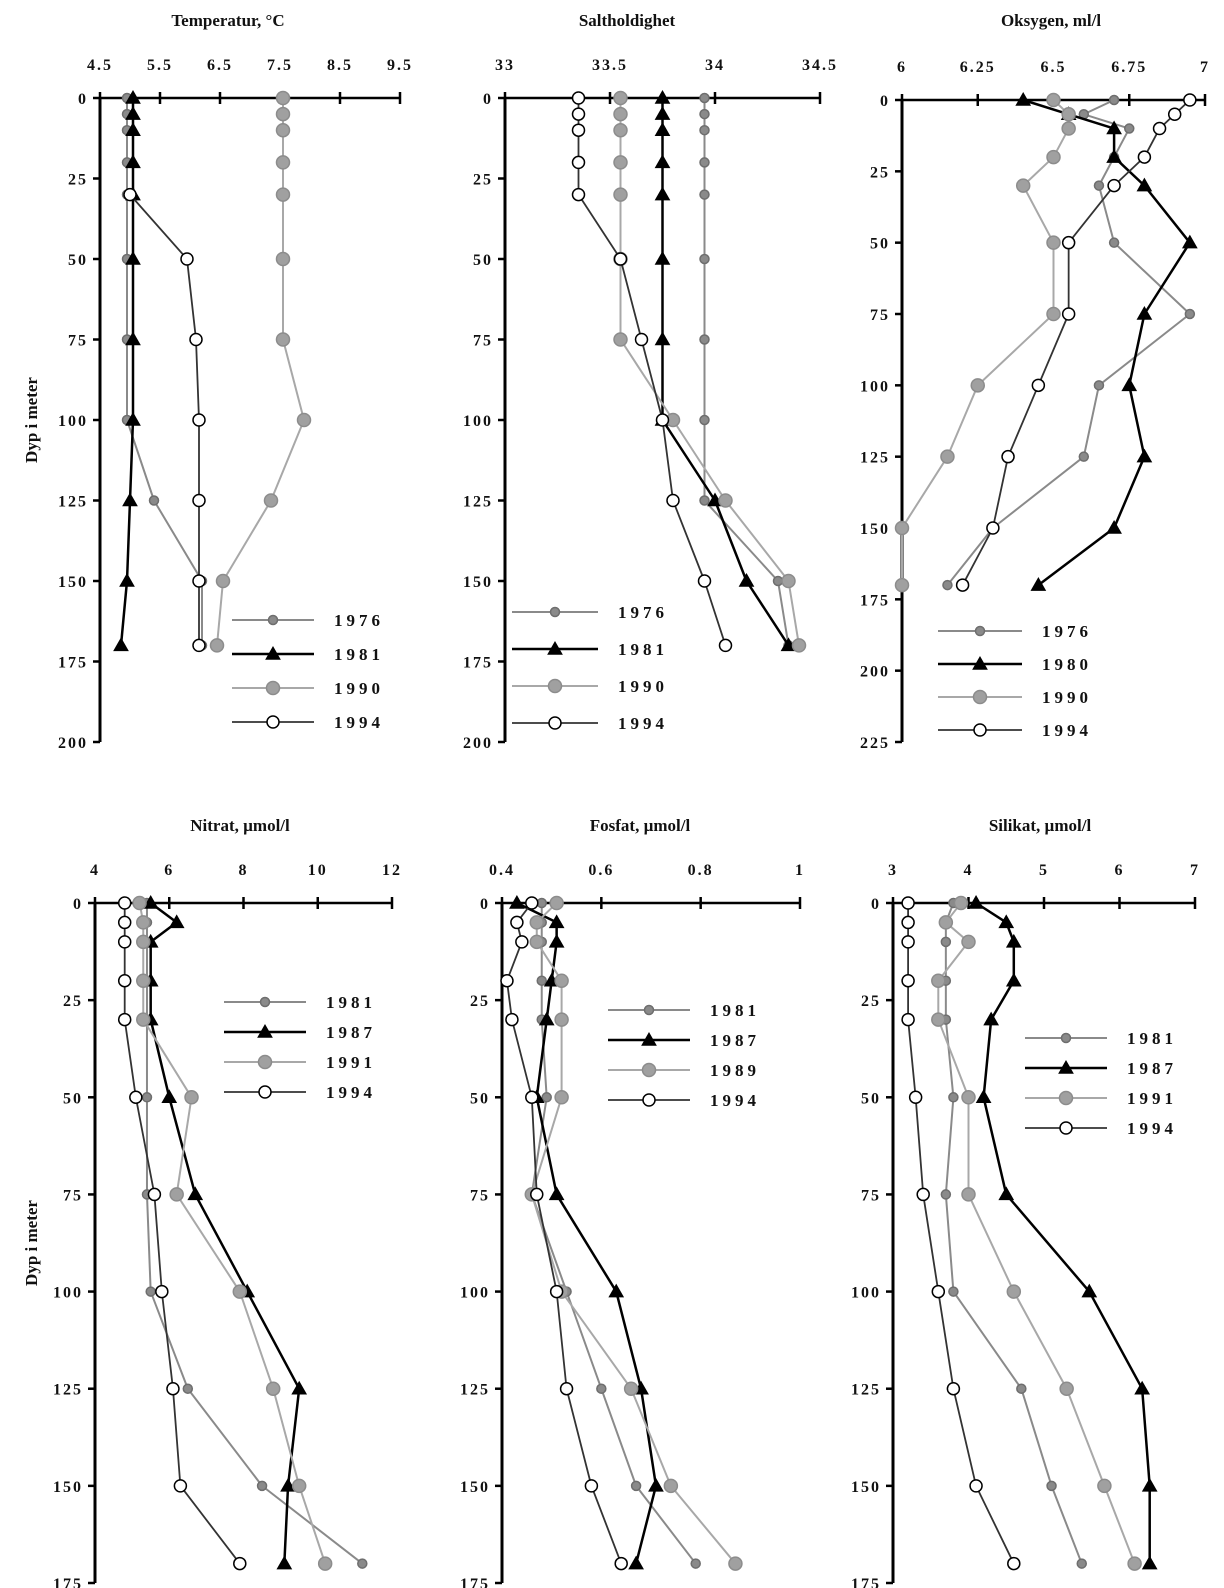 The height and width of the screenshot is (1588, 1224). Describe the element at coordinates (1106, 341) in the screenshot. I see `series-1980` at that location.